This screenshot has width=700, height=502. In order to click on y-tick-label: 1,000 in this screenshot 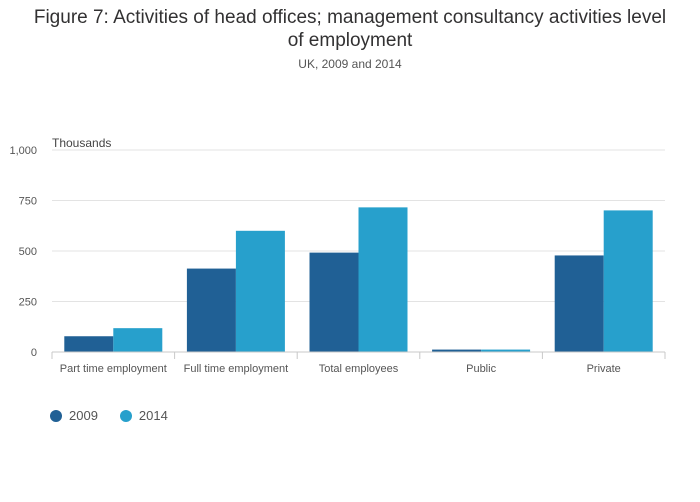, I will do `click(23, 151)`.